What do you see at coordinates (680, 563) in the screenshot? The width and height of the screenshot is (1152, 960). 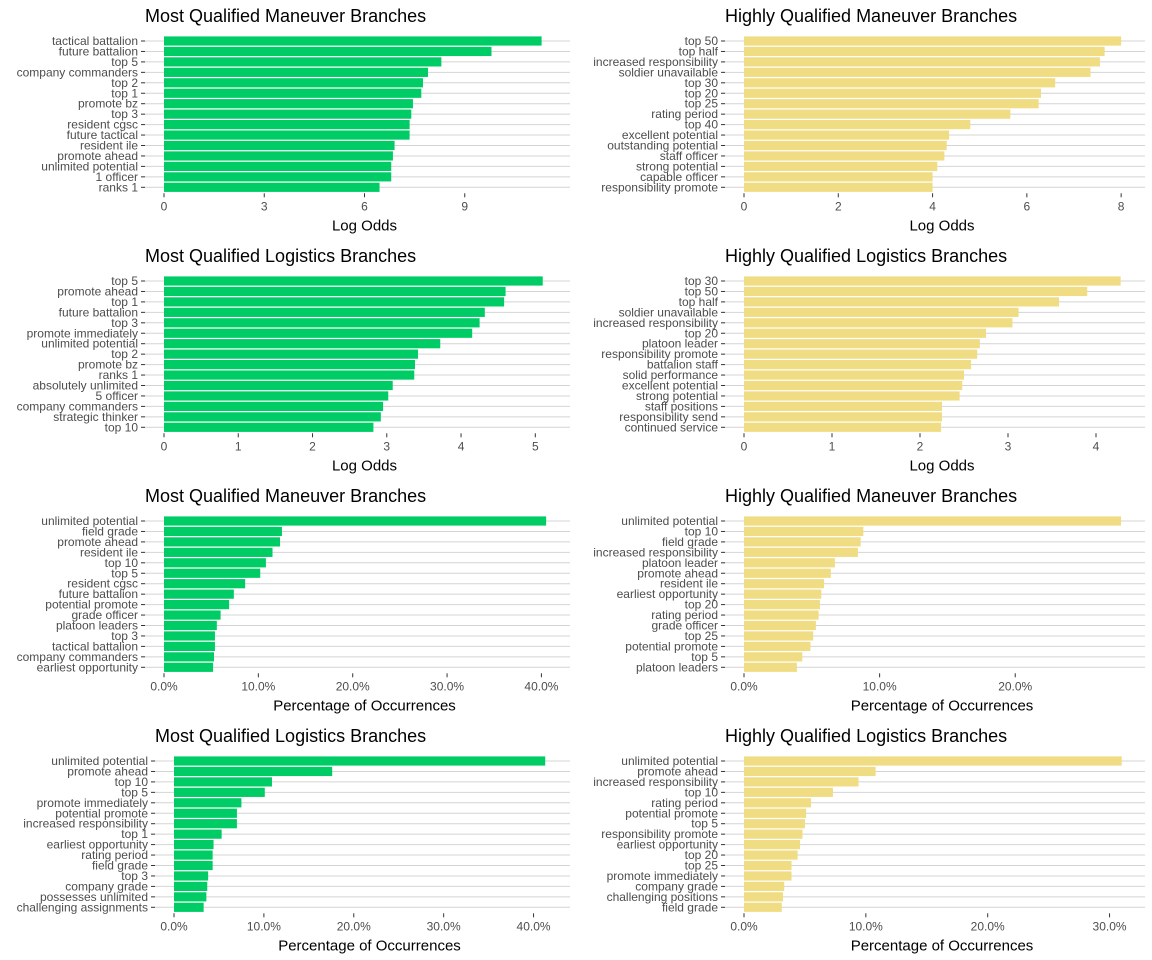 I see `category-label: platoon leader` at bounding box center [680, 563].